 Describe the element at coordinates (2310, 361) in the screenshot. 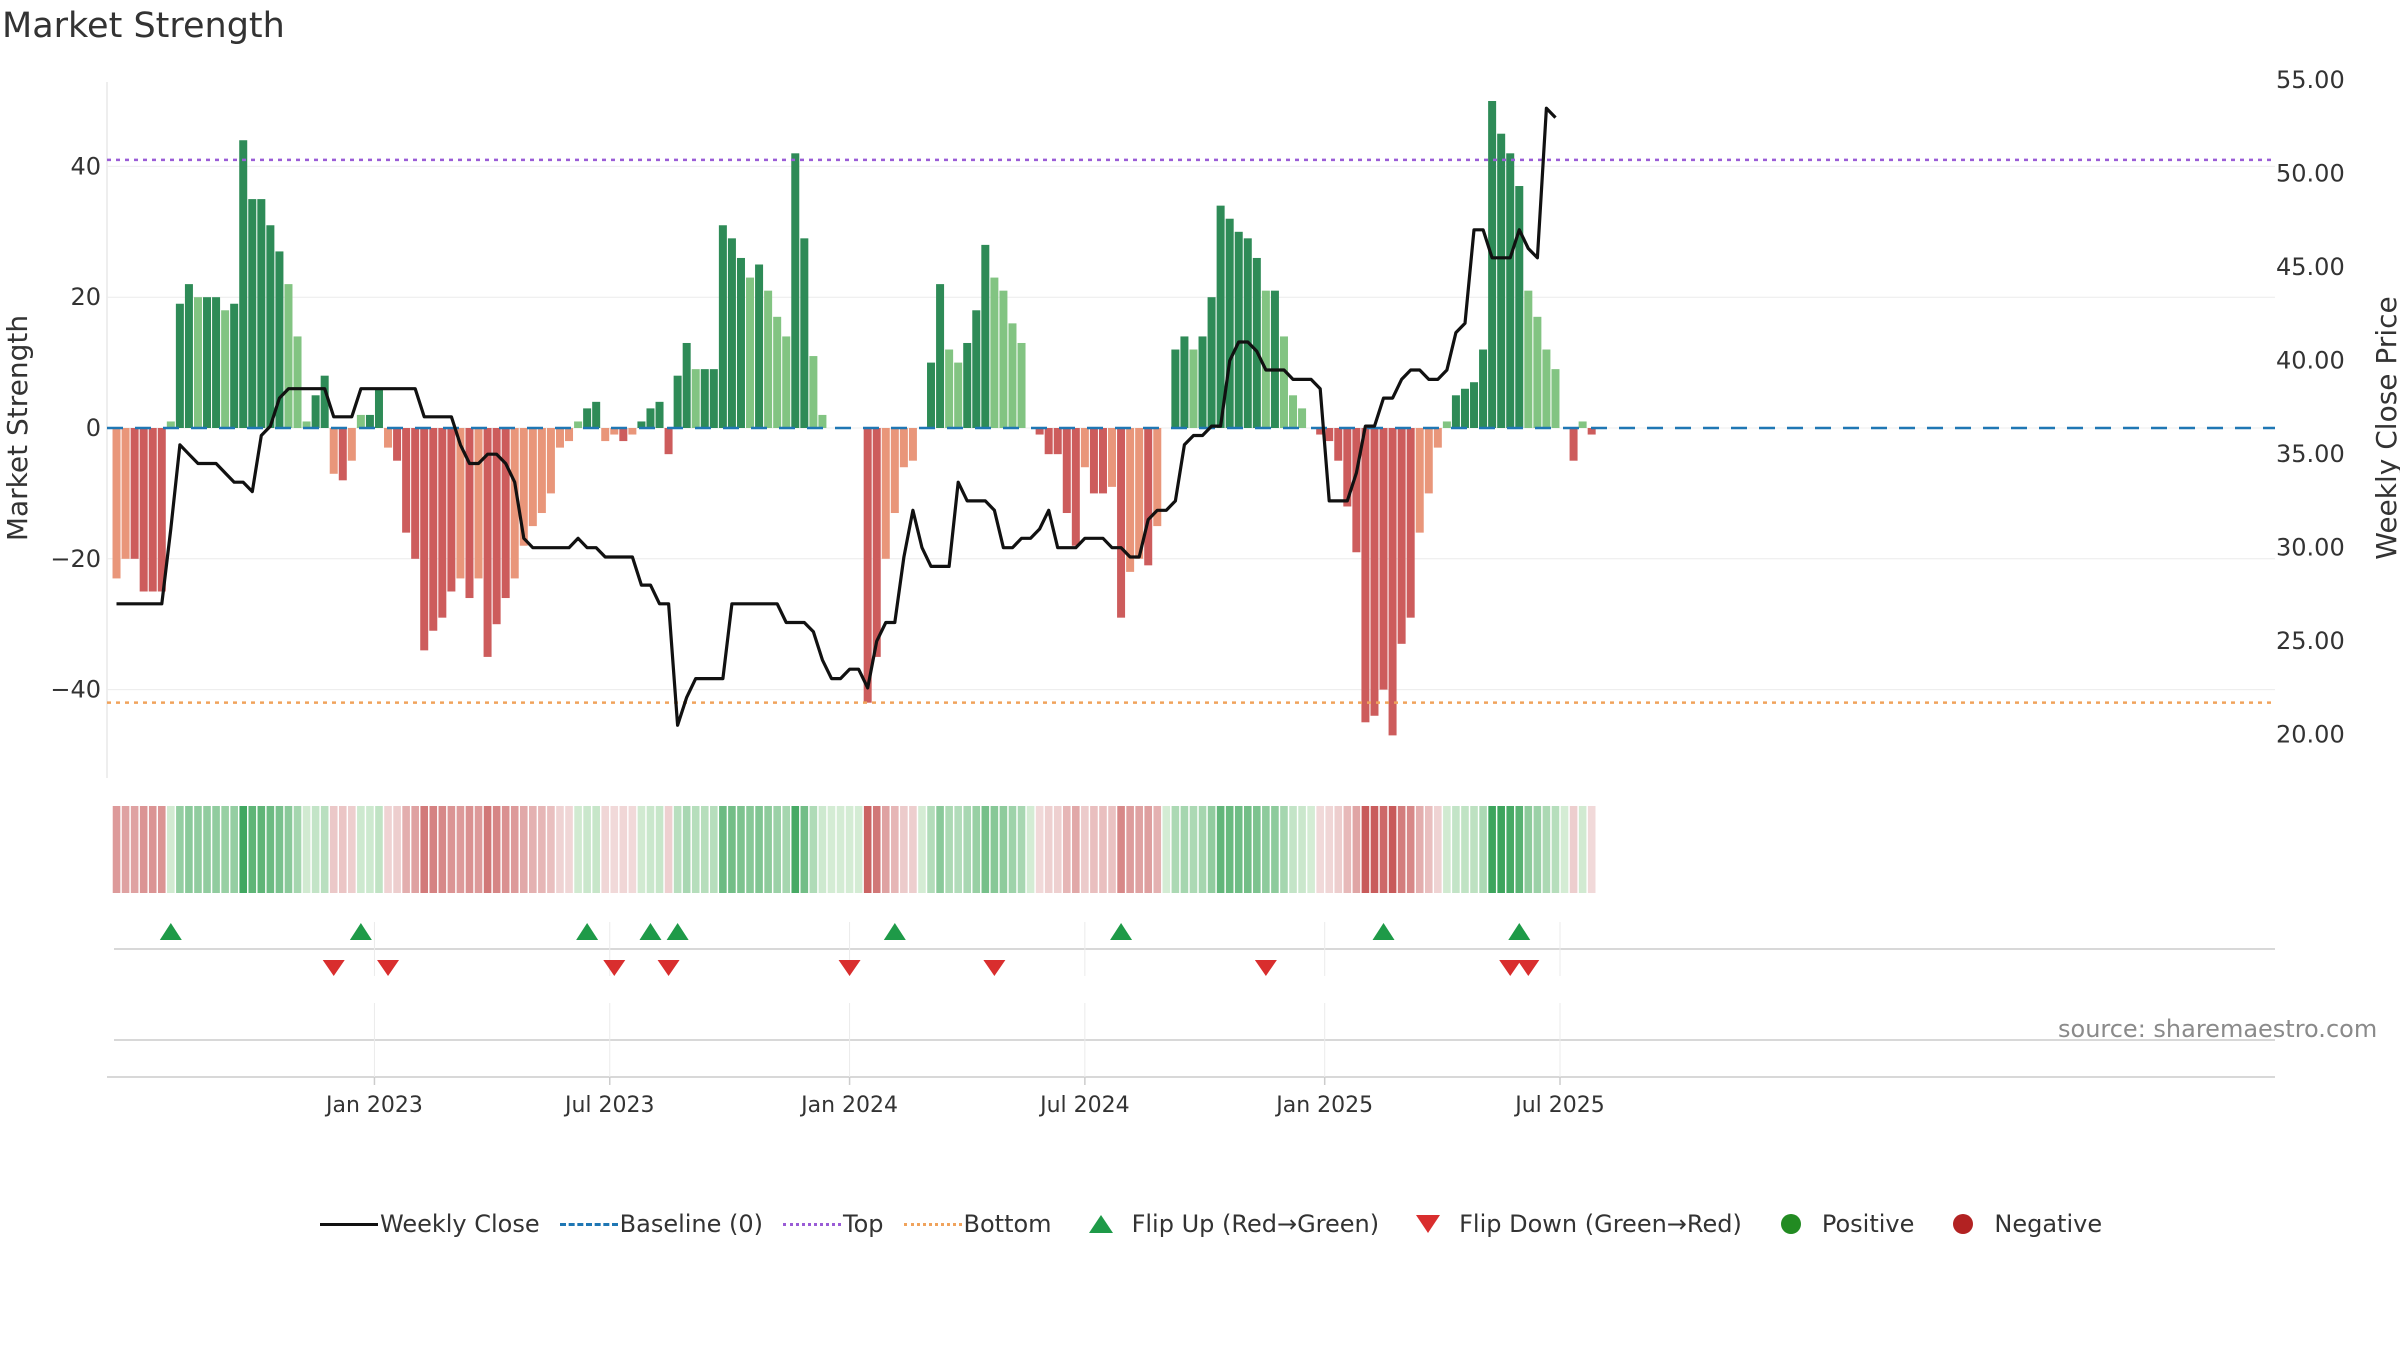

I see `y2-tick-label: 40.00` at that location.